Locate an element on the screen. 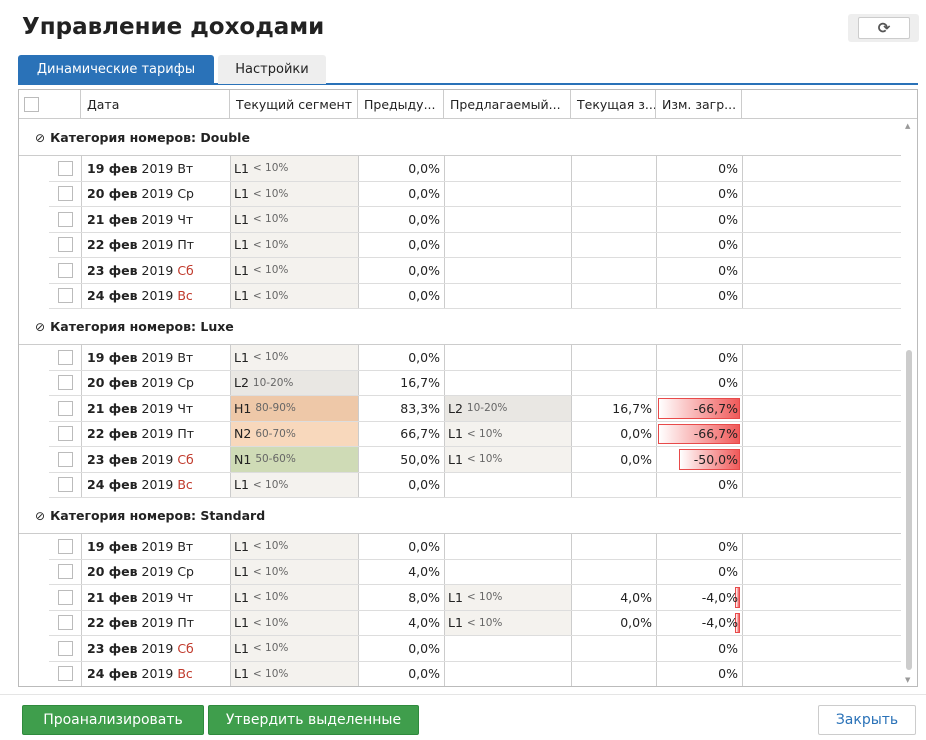  refresh-button: ⟳ is located at coordinates (884, 28).